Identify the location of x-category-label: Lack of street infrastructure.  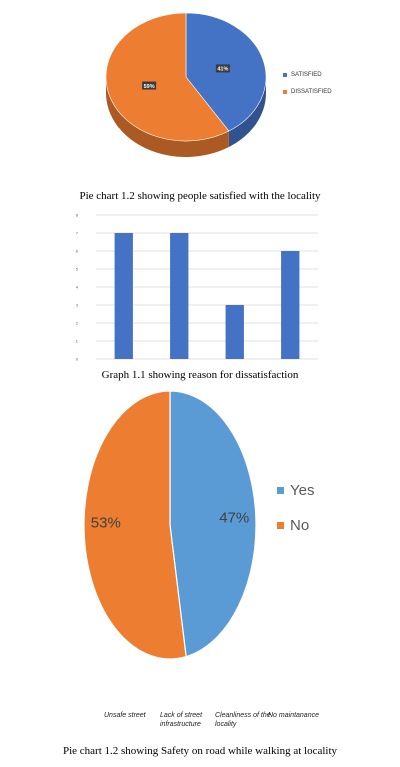
(181, 720).